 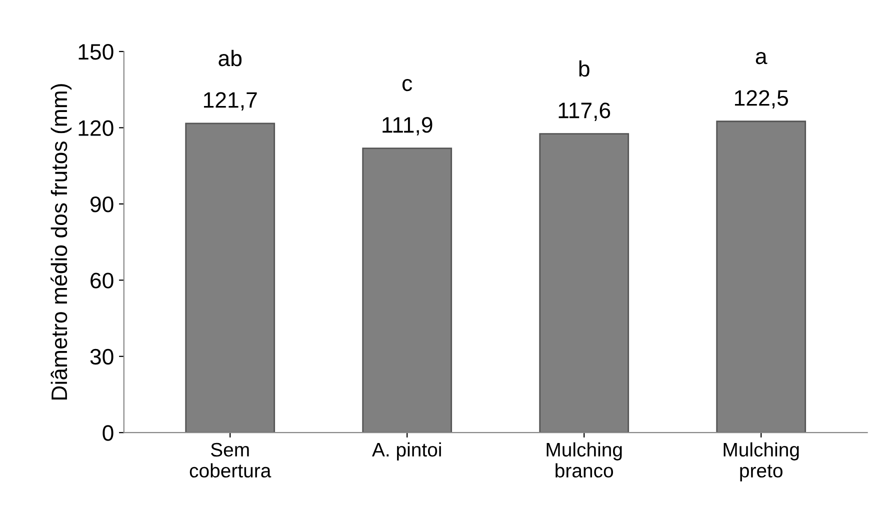 I want to click on x-tick-label: A. pintoi, so click(x=406, y=451).